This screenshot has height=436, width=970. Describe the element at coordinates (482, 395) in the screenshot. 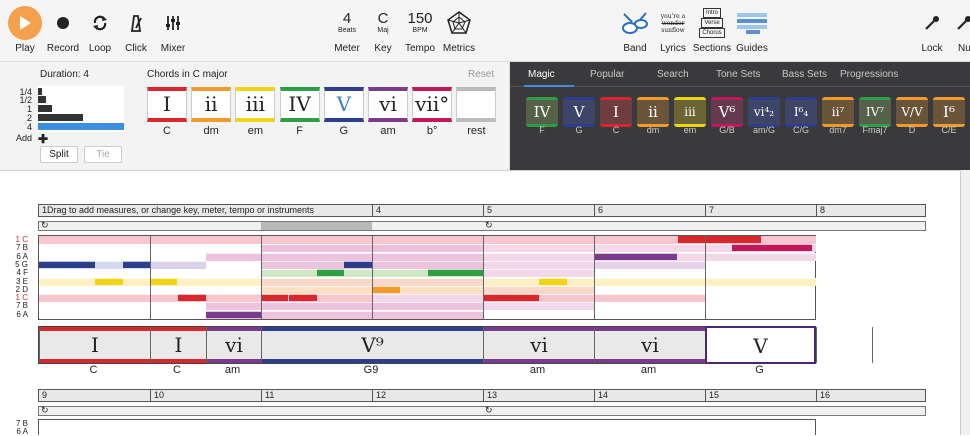

I see `measure-header-row2: 9 10 11 12 13 14 15 16` at that location.